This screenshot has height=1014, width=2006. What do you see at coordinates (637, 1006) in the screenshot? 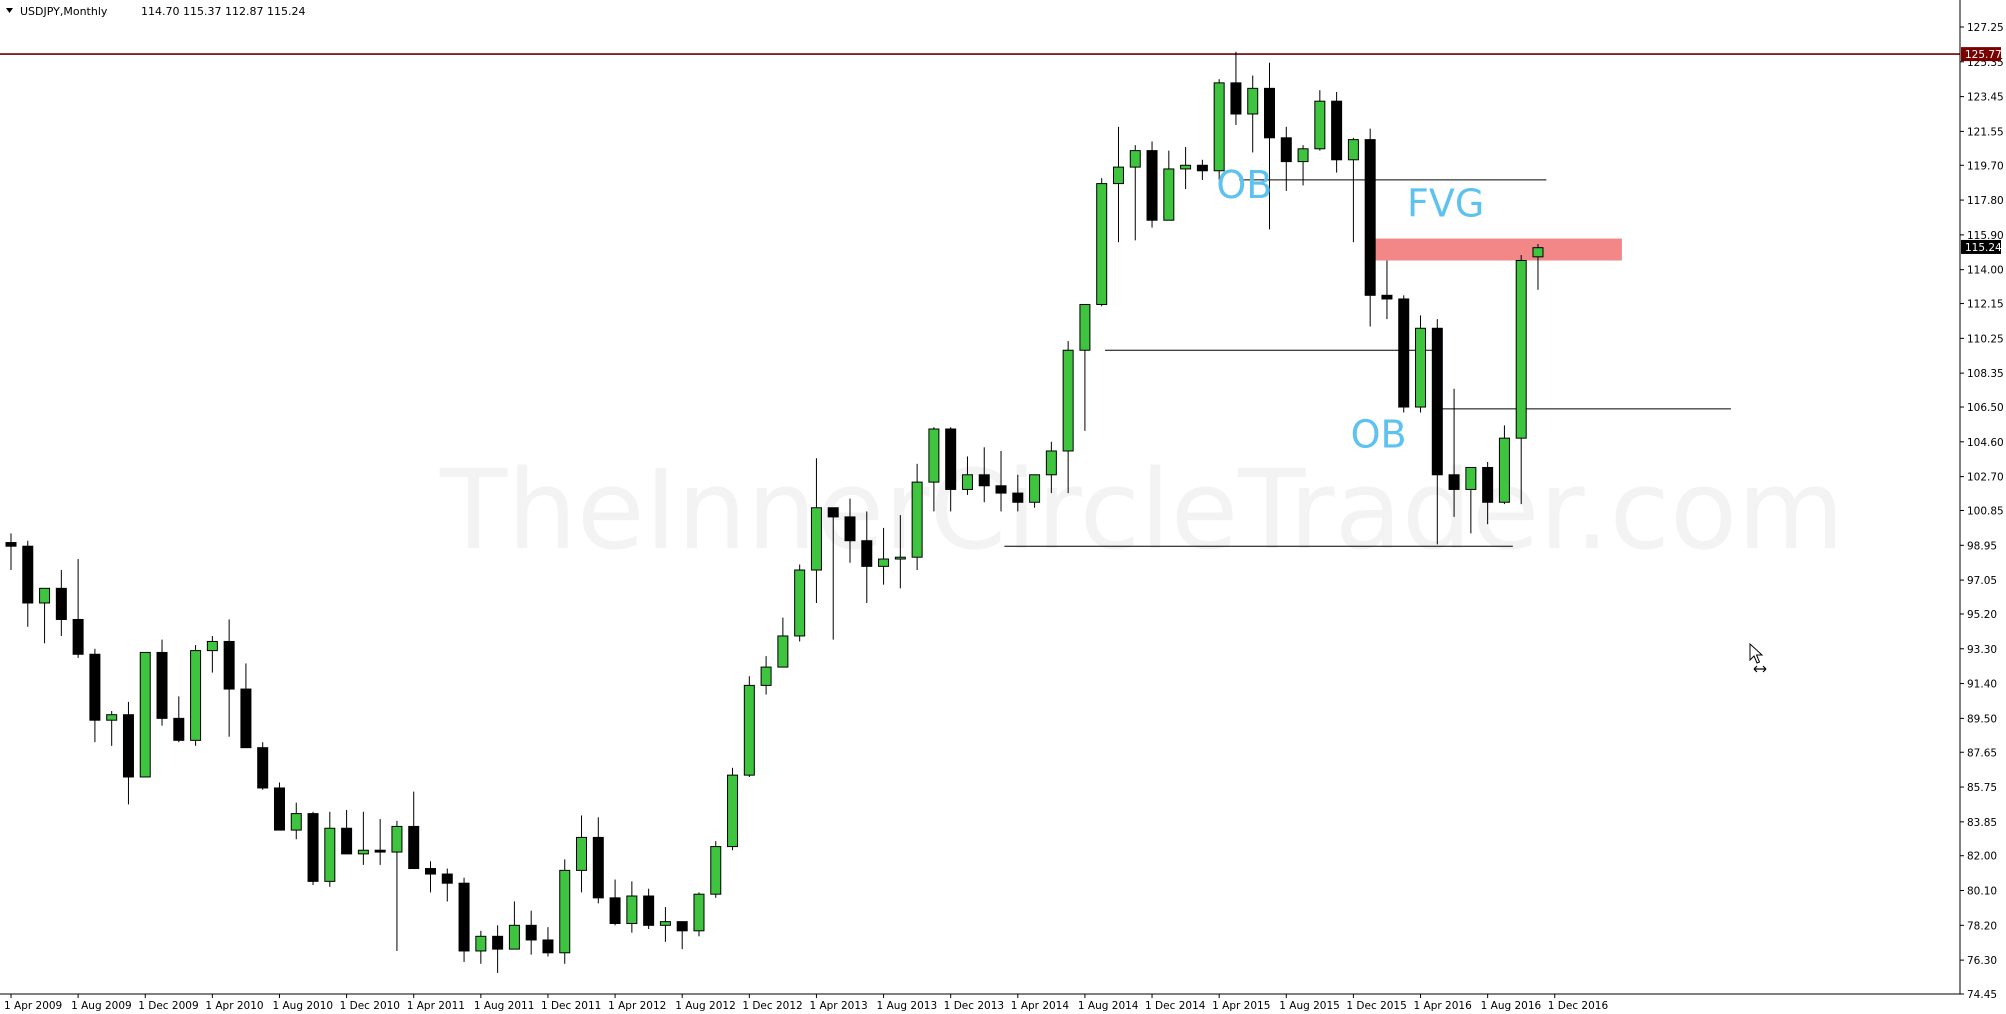
I see `x-tick-label: 1 Apr 2012` at bounding box center [637, 1006].